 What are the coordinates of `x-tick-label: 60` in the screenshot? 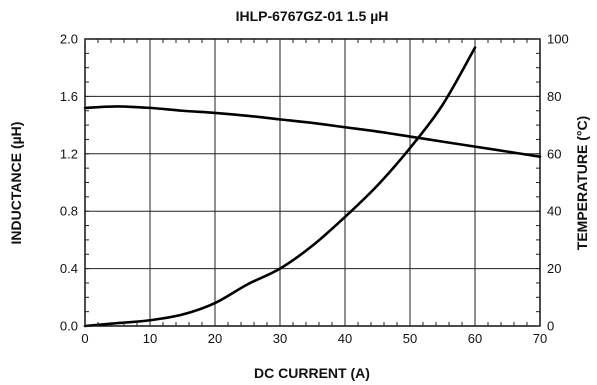 It's located at (475, 338).